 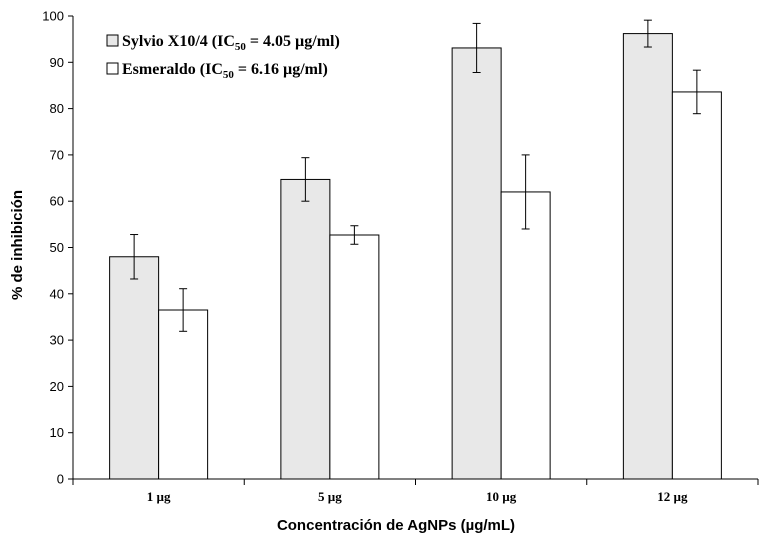 What do you see at coordinates (231, 43) in the screenshot?
I see `legend-label: Sylvio X10/4 (IC50 = 4.05 µg/ml)` at bounding box center [231, 43].